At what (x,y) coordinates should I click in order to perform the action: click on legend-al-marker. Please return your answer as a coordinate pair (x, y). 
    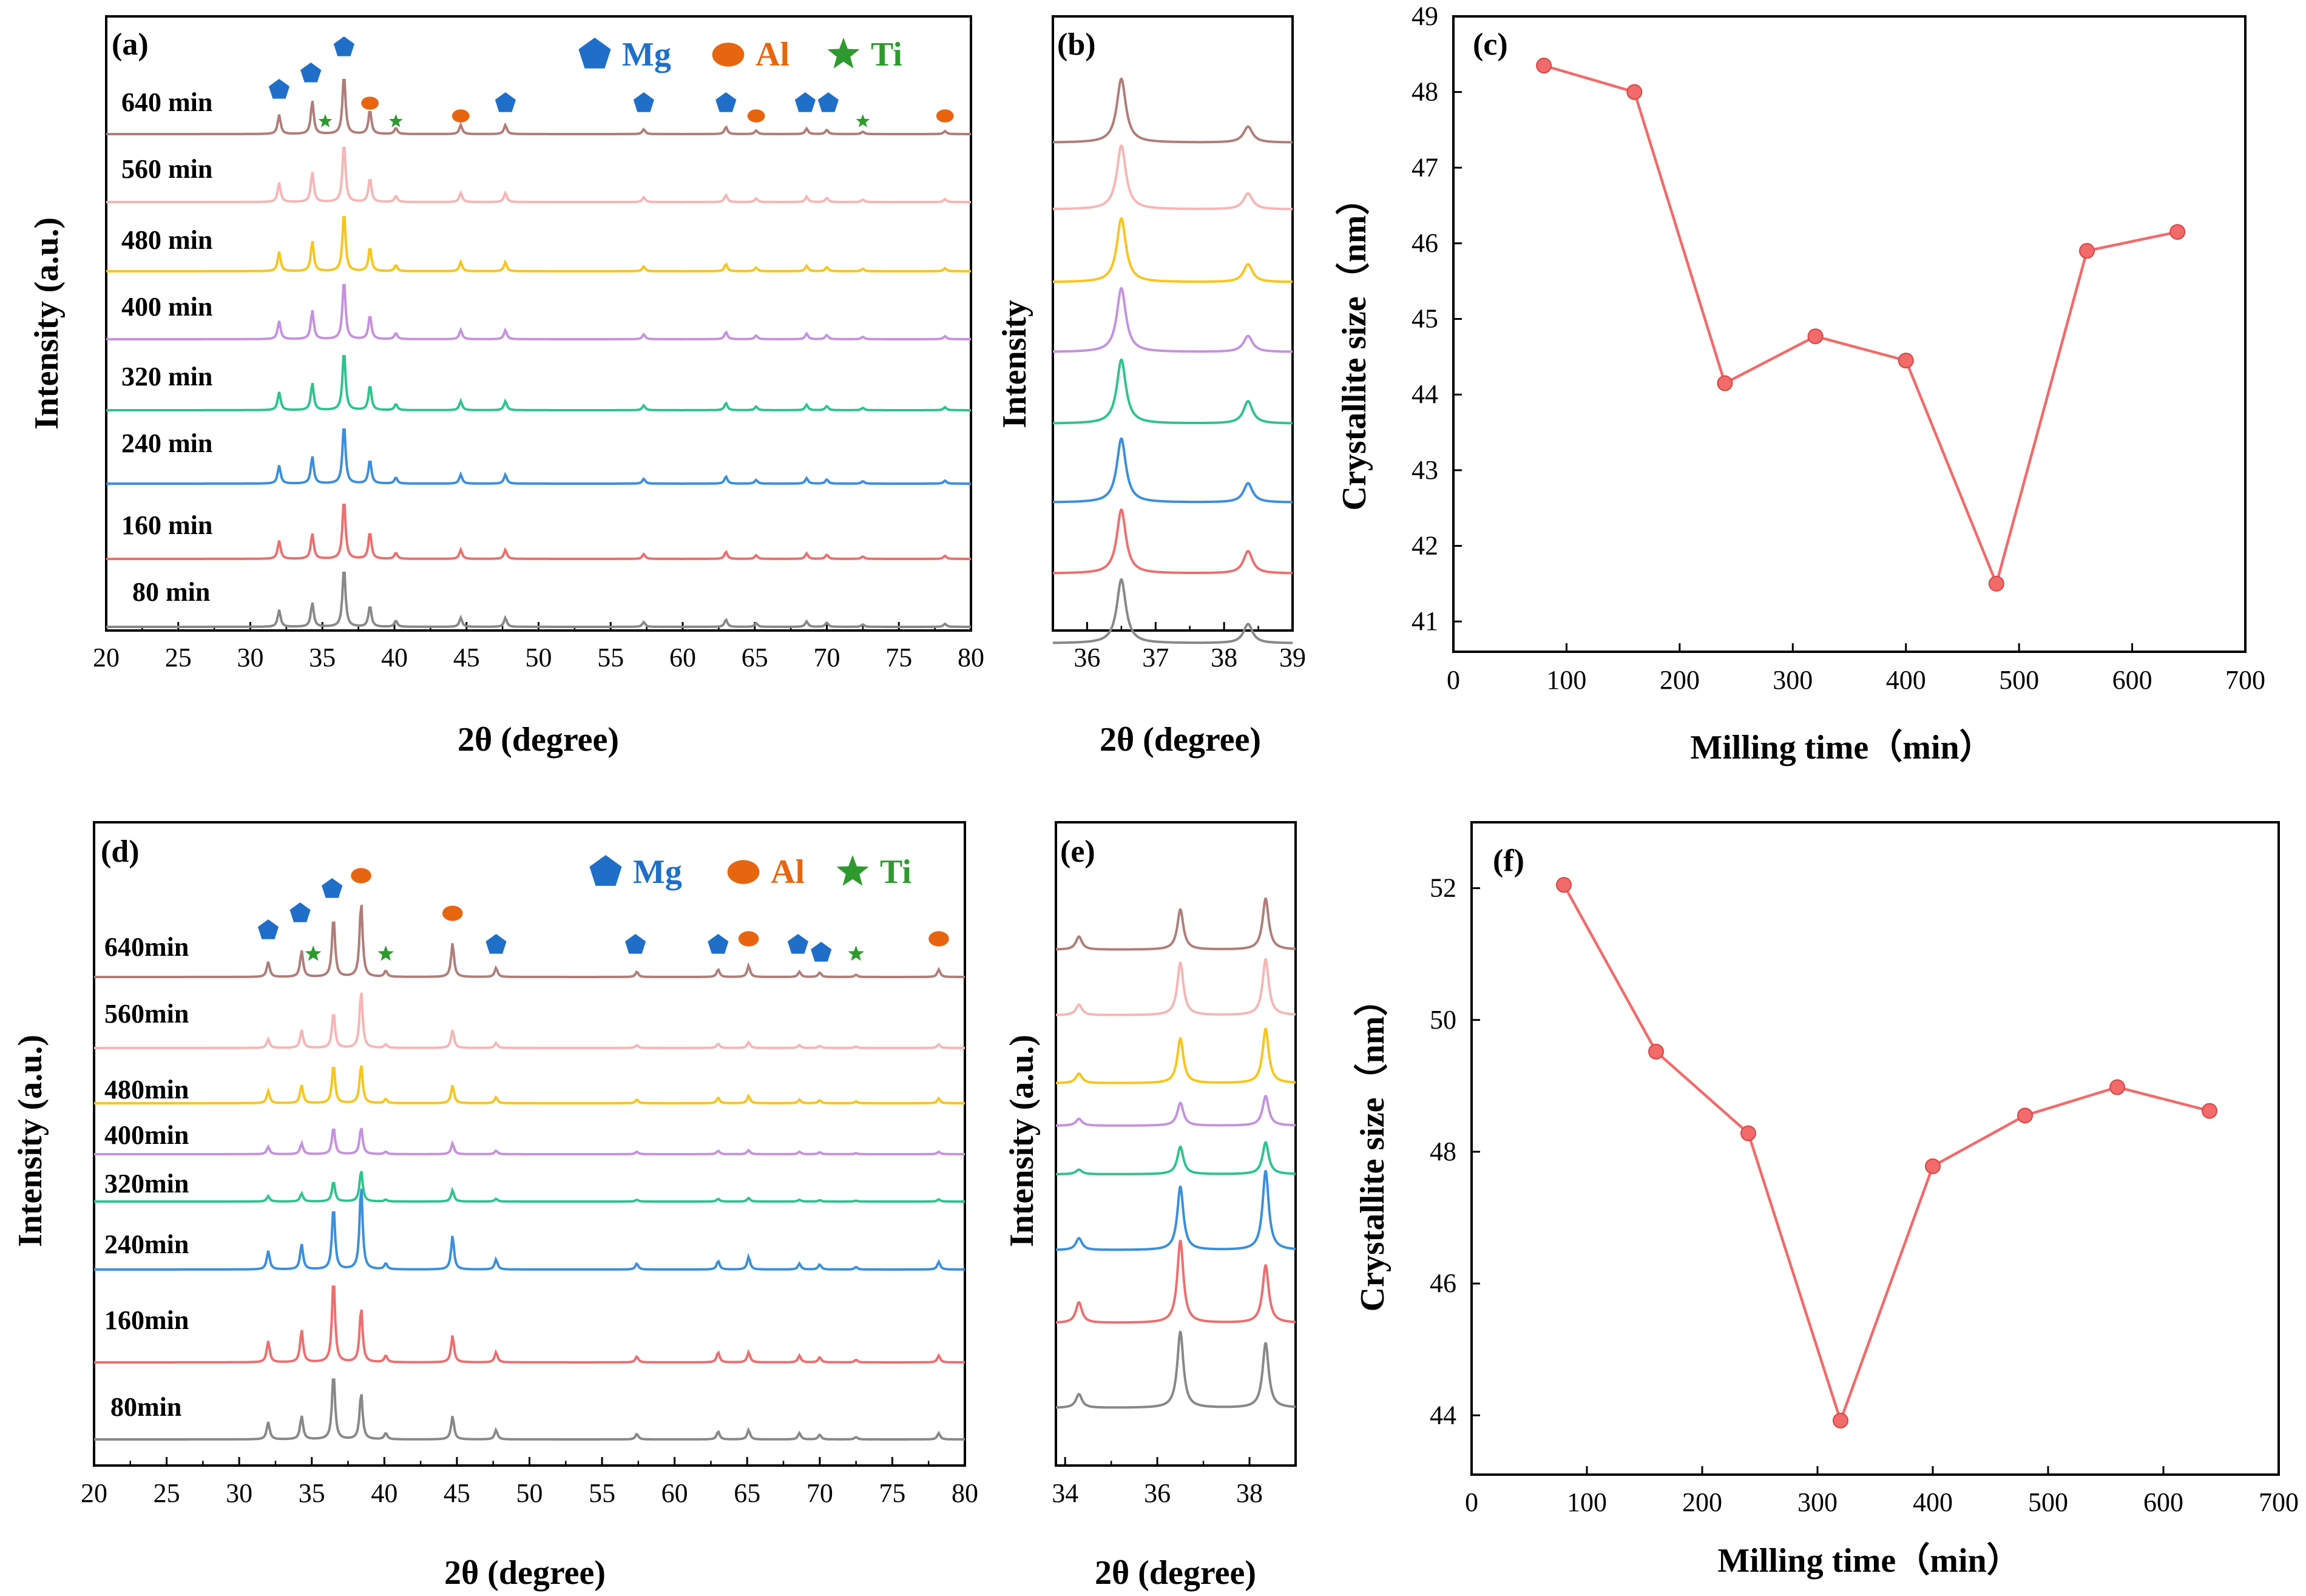
    Looking at the image, I should click on (743, 872).